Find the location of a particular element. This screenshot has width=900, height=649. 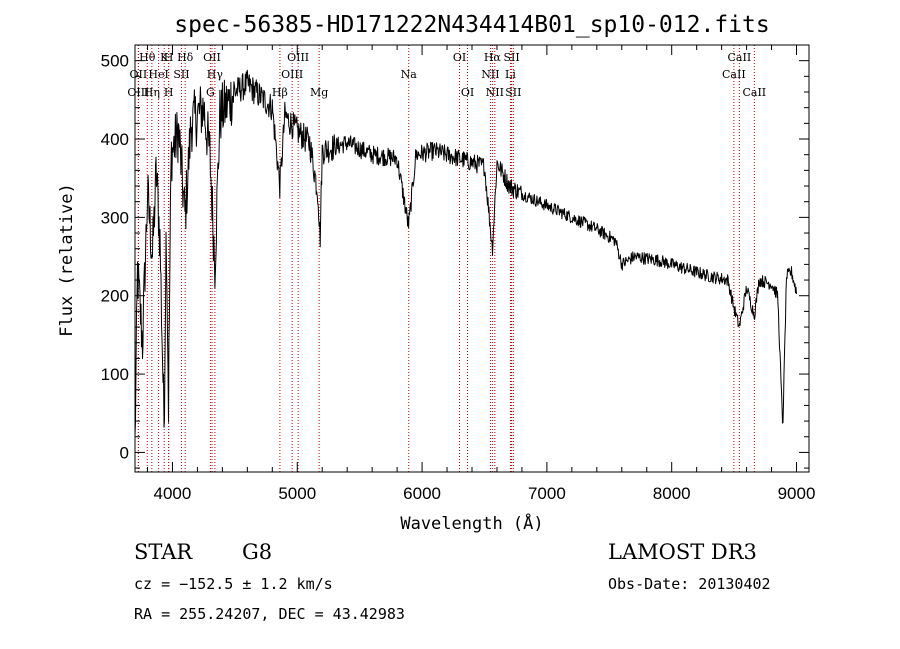

redshift-value: cz = −152.5 ± 1.2 km/s is located at coordinates (233, 584).